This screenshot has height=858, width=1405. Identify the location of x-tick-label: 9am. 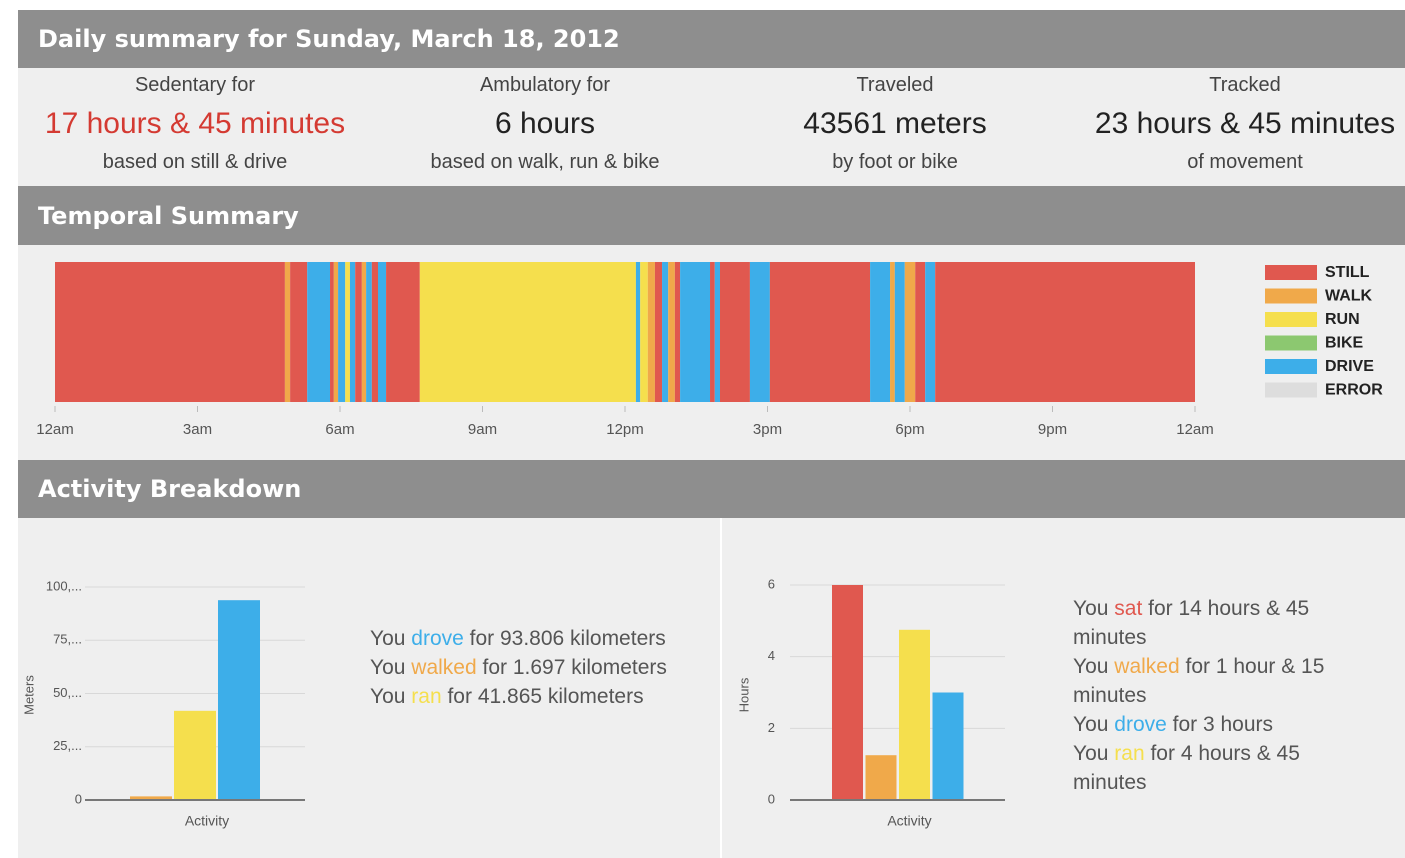
(482, 429).